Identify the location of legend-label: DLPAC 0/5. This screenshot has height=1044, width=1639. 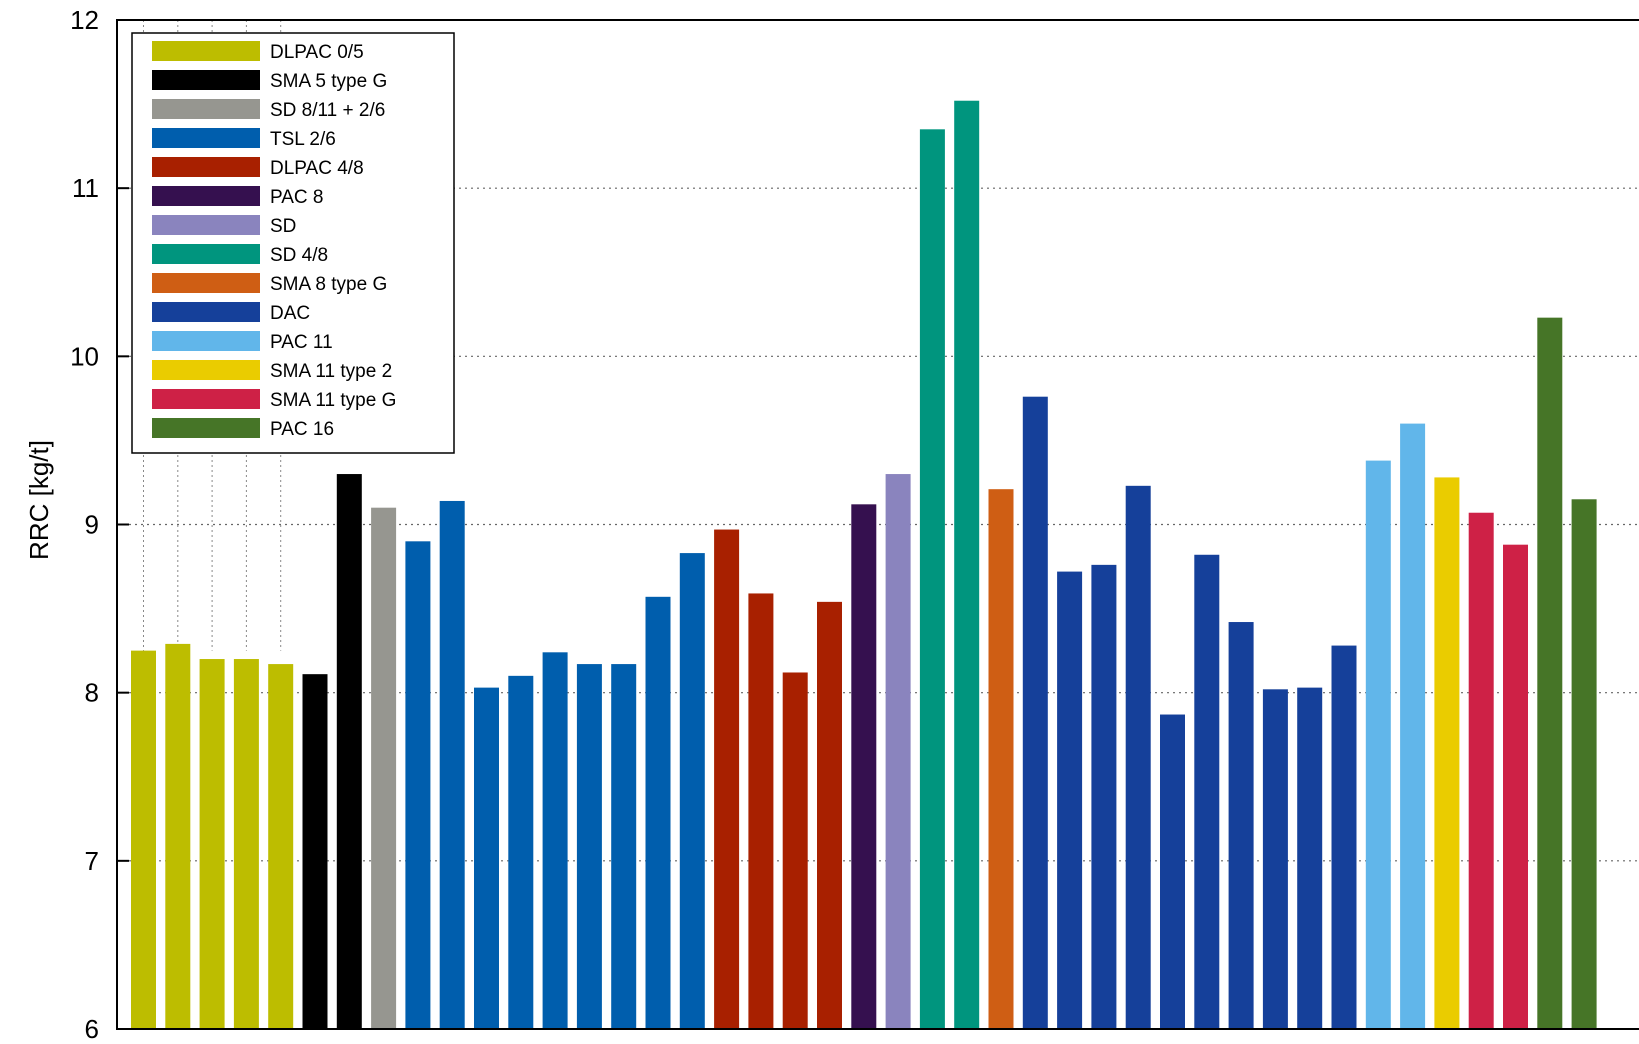
(317, 52).